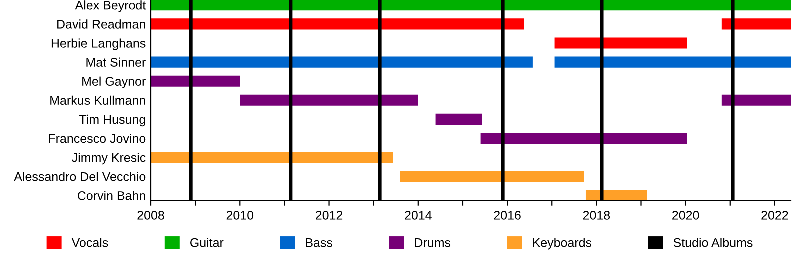  Describe the element at coordinates (507, 215) in the screenshot. I see `x-tick-label: 2016` at that location.